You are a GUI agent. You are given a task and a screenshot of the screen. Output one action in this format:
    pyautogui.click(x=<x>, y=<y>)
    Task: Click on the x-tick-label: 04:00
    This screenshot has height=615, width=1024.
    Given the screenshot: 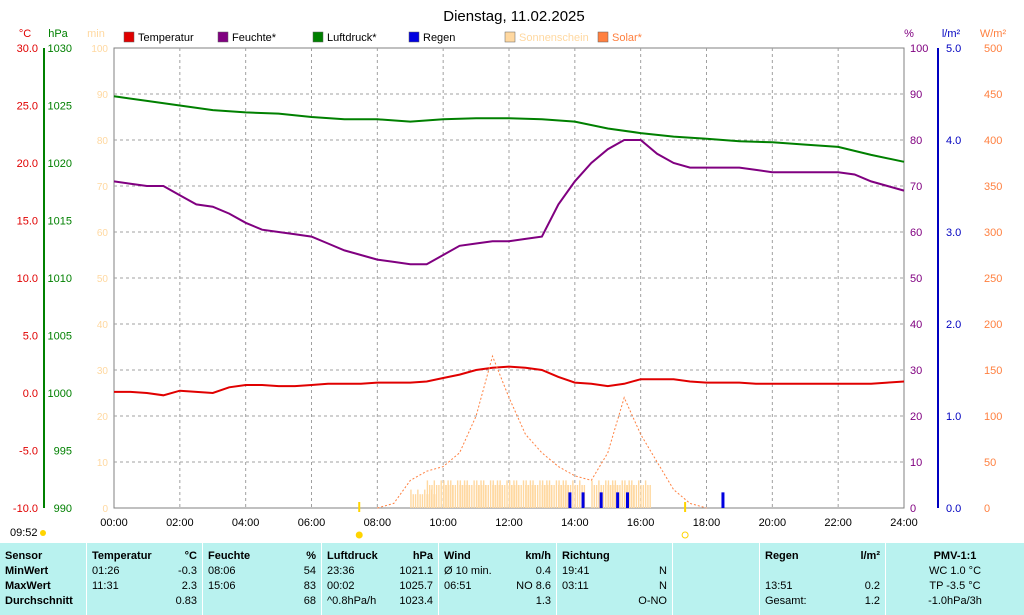 What is the action you would take?
    pyautogui.click(x=246, y=523)
    